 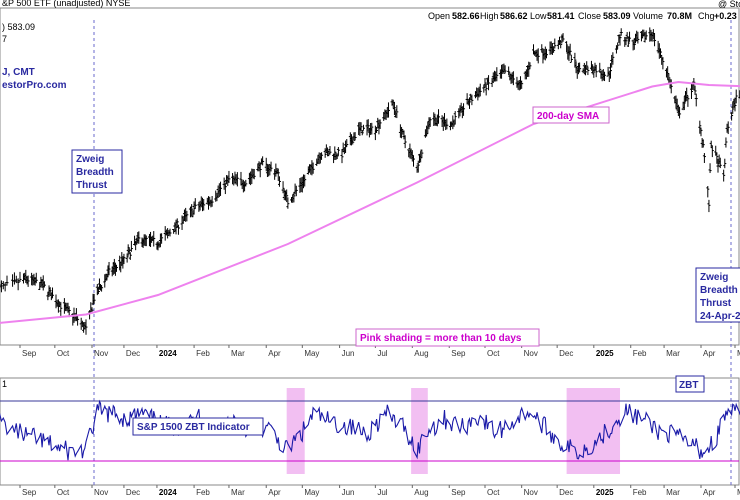 I want to click on upper-tick-label-8: May, so click(x=311, y=353).